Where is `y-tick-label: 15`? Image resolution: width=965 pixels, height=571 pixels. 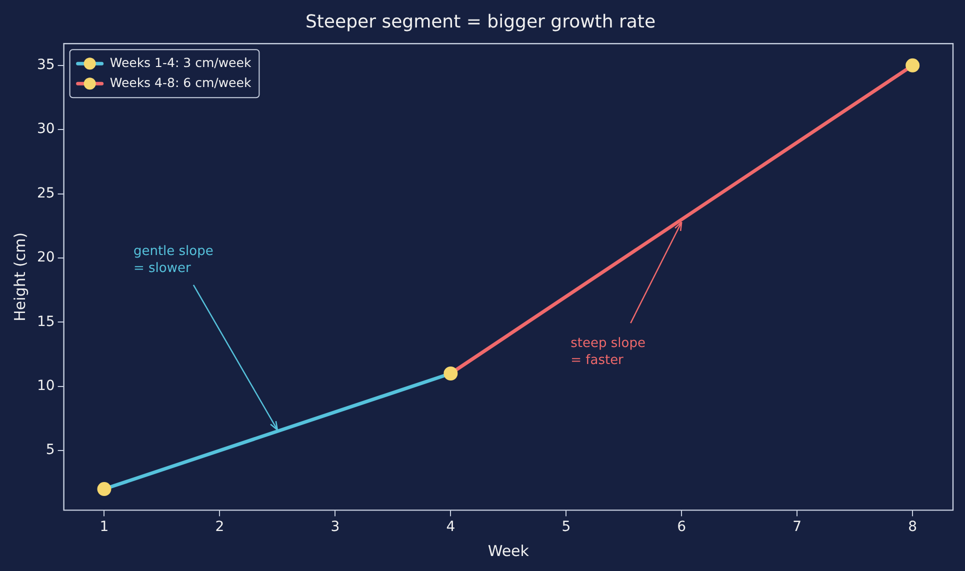
y-tick-label: 15 is located at coordinates (45, 322).